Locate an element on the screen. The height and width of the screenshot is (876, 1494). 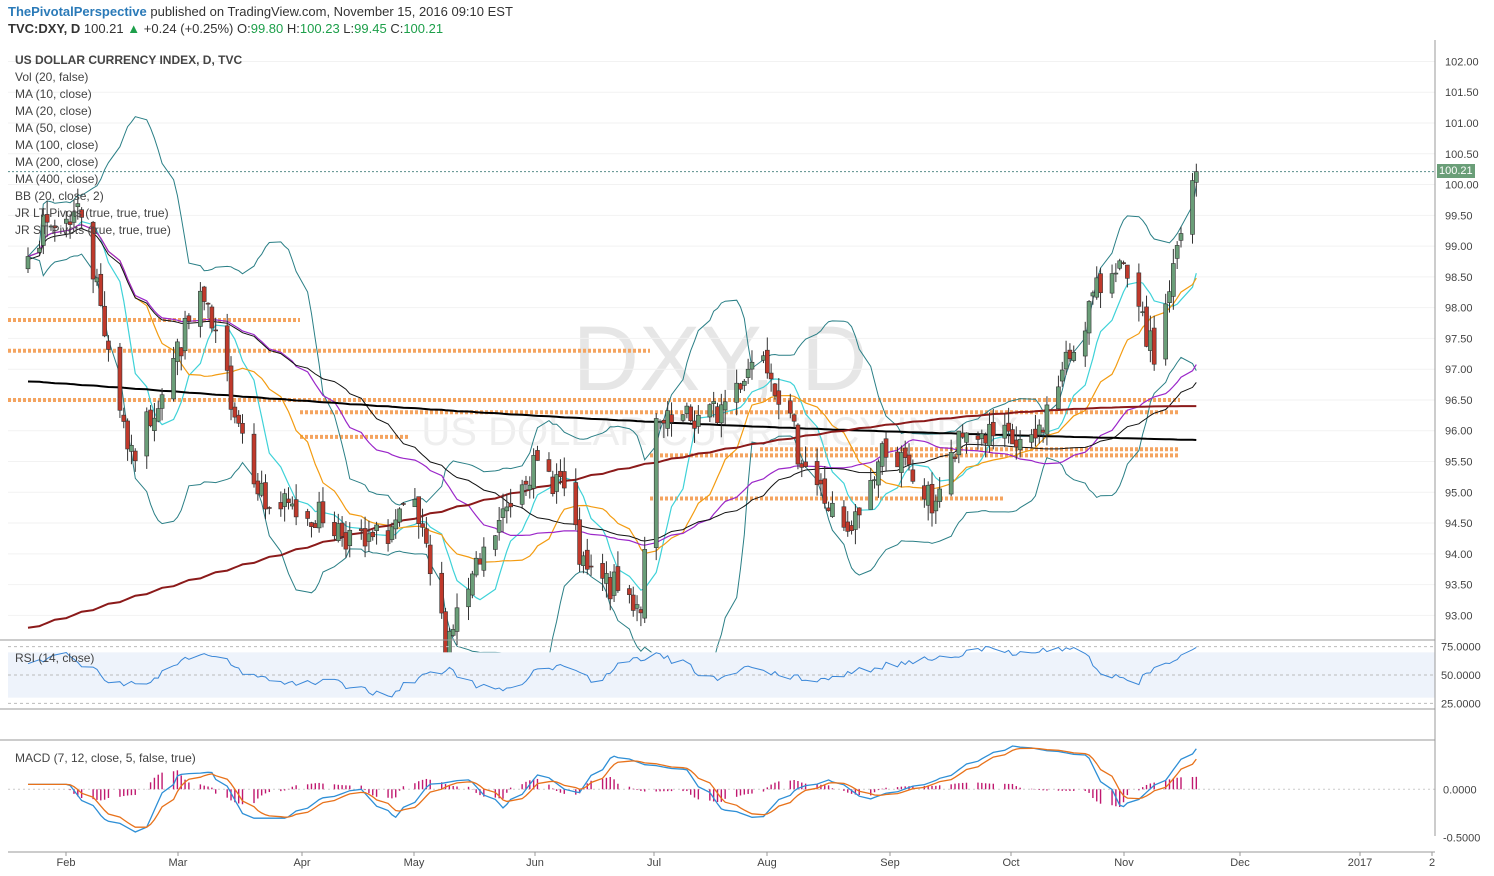
legend-study: JR LT Pivots (true, true, true) is located at coordinates (92, 213).